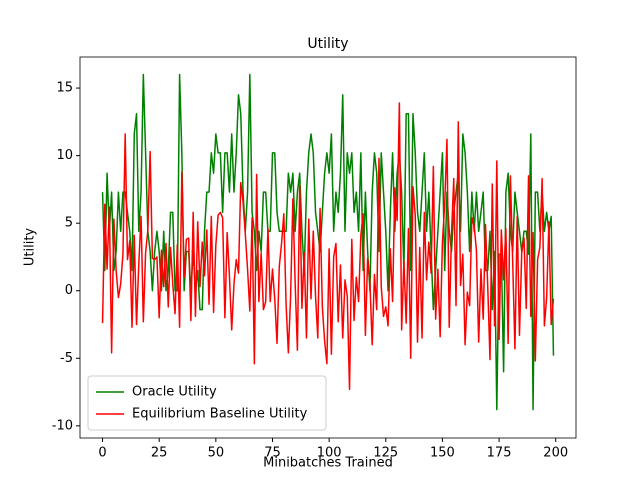 The height and width of the screenshot is (484, 640). Describe the element at coordinates (102, 453) in the screenshot. I see `x-tick-label: 0` at that location.